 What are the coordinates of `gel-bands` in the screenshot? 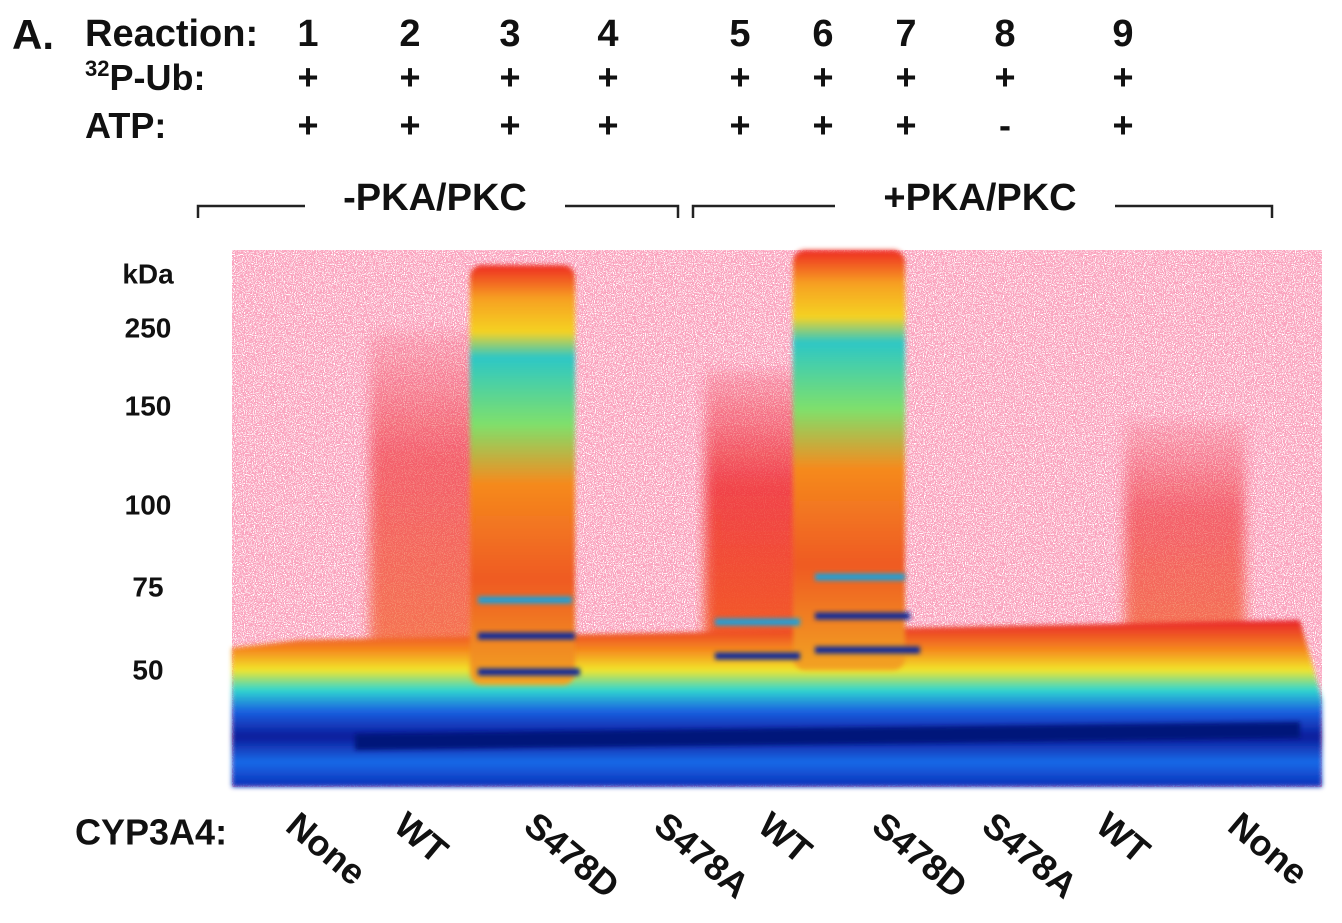 It's located at (827, 661).